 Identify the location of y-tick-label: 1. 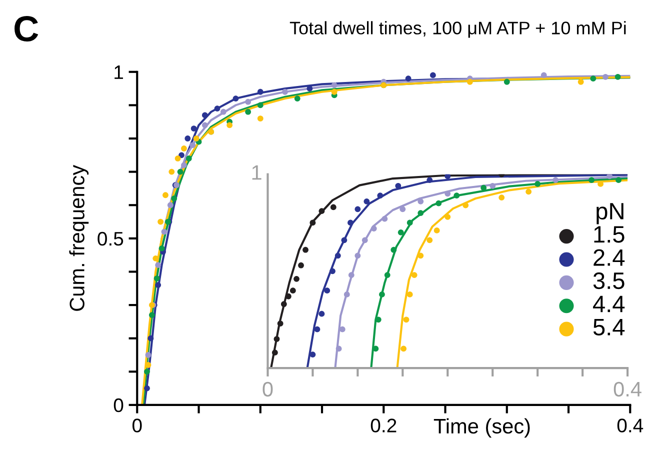
(118, 72).